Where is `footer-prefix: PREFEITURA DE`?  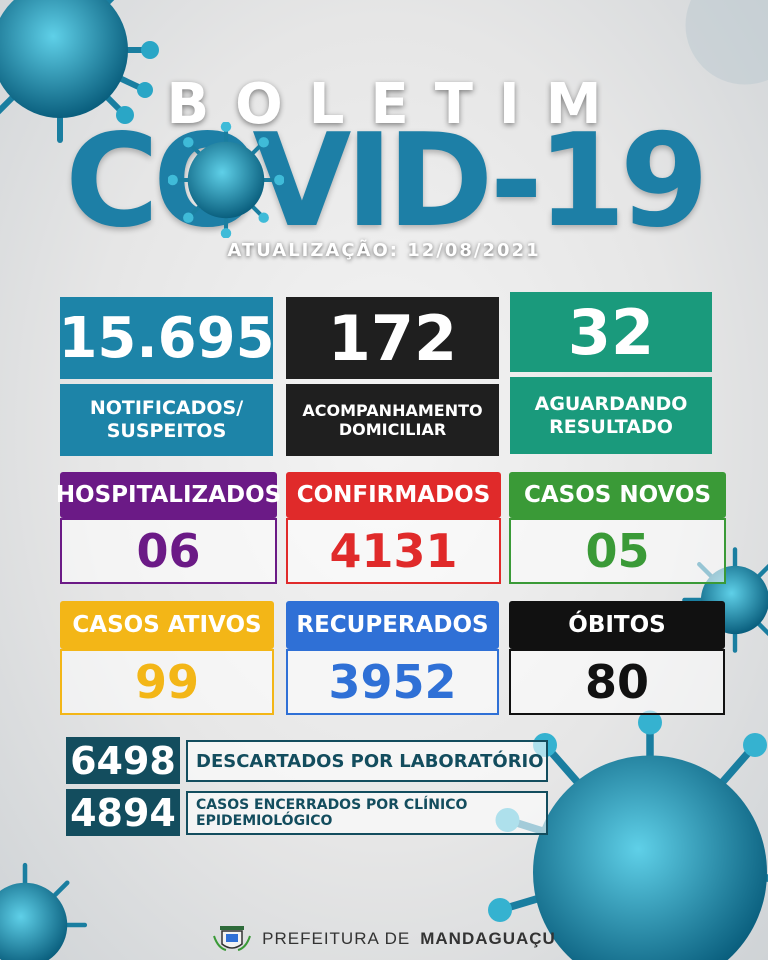
footer-prefix: PREFEITURA DE is located at coordinates (336, 938).